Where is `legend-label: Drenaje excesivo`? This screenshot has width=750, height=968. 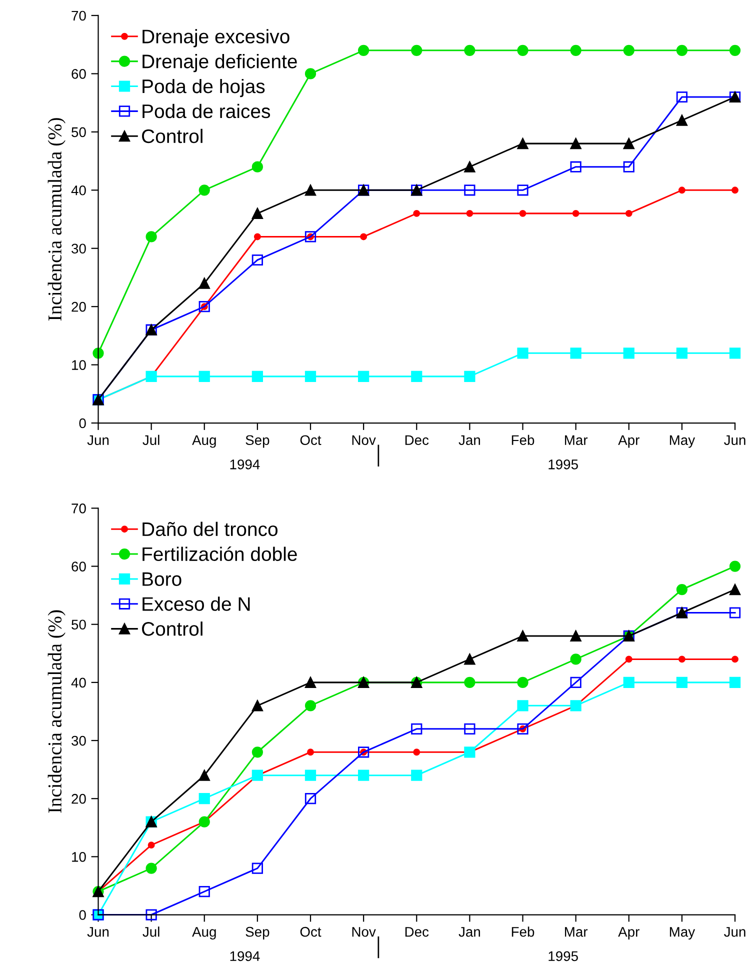 legend-label: Drenaje excesivo is located at coordinates (216, 38).